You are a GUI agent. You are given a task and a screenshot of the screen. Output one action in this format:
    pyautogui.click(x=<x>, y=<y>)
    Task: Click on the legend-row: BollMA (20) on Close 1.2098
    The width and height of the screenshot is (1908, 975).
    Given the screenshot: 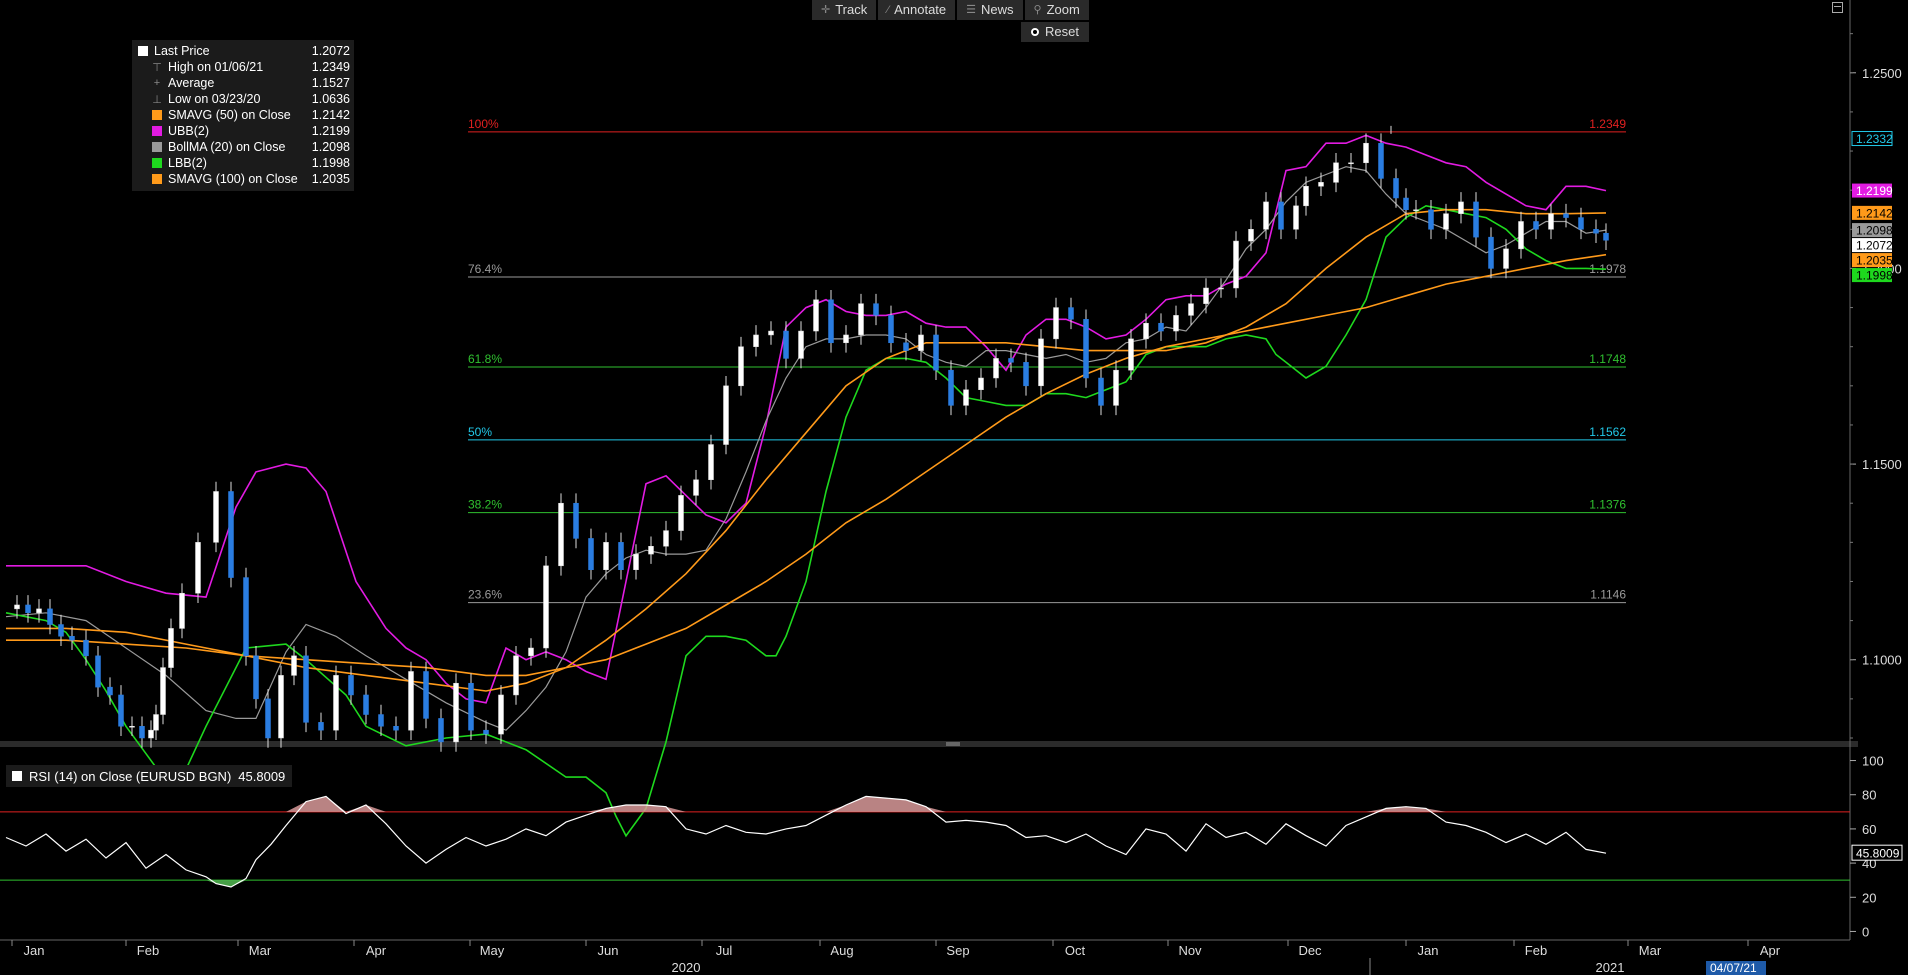 What is the action you would take?
    pyautogui.click(x=244, y=147)
    